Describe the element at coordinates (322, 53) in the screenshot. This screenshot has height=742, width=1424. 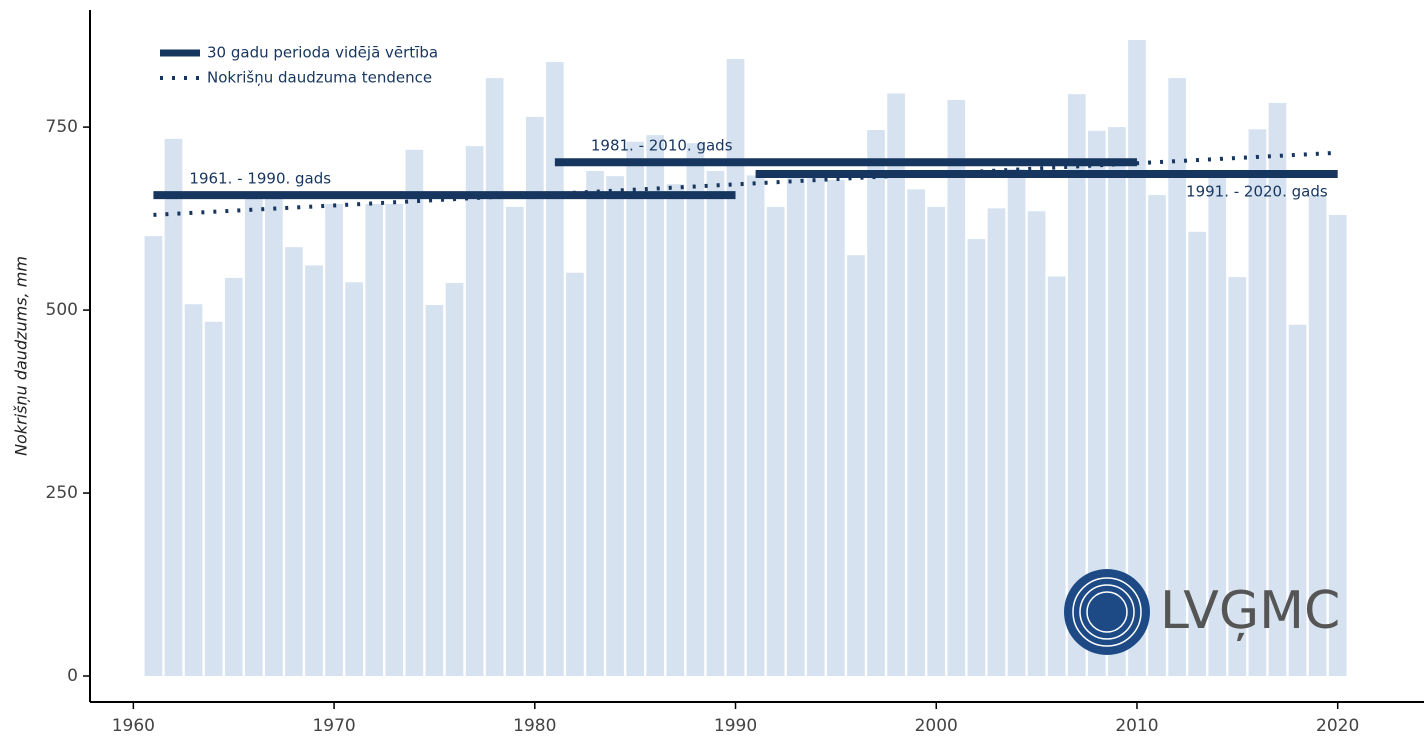
I see `legend-label: 30 gadu perioda vidējā vērtība` at that location.